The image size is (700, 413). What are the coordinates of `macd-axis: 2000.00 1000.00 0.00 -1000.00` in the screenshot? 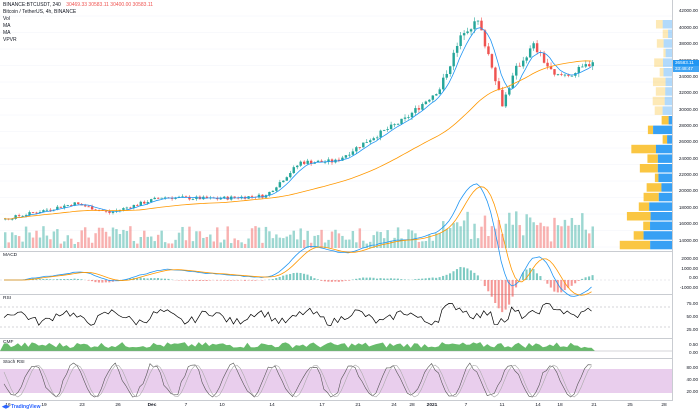 It's located at (686, 273).